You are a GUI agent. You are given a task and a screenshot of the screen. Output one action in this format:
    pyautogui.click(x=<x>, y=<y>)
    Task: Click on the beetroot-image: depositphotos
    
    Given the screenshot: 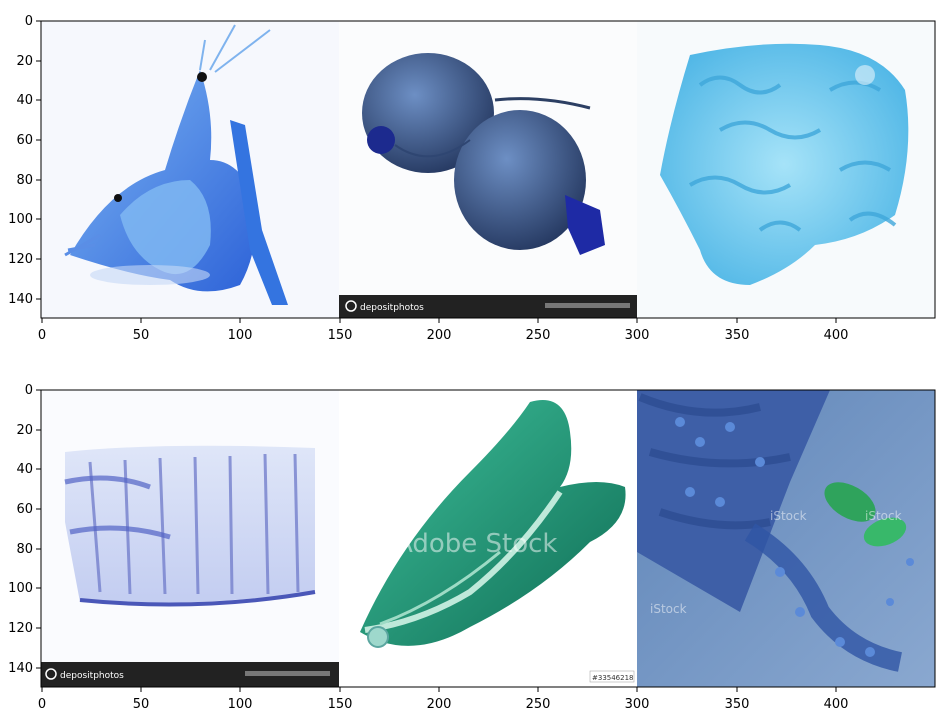 What is the action you would take?
    pyautogui.click(x=488, y=169)
    